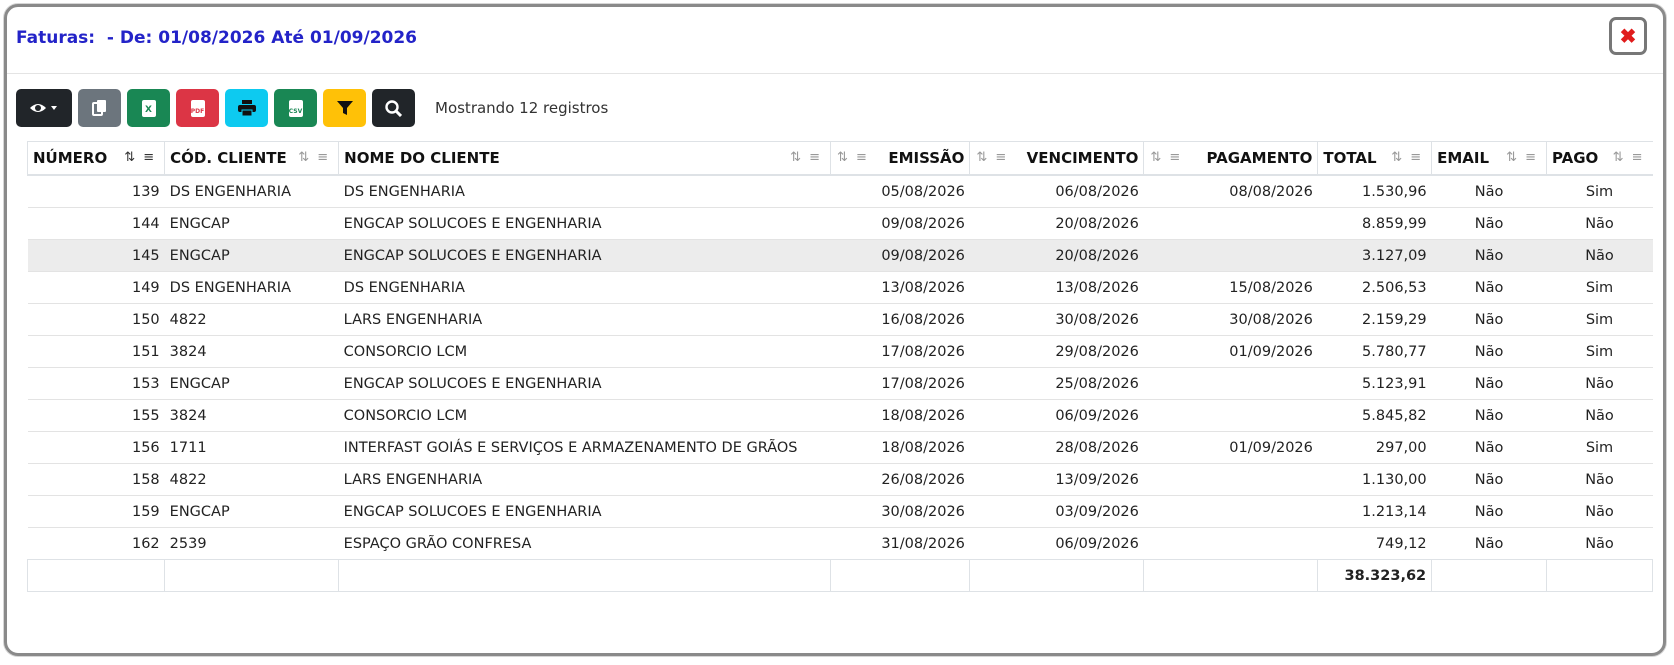 This screenshot has height=665, width=1674. I want to click on cell-emissao: 26/08/2026, so click(900, 479).